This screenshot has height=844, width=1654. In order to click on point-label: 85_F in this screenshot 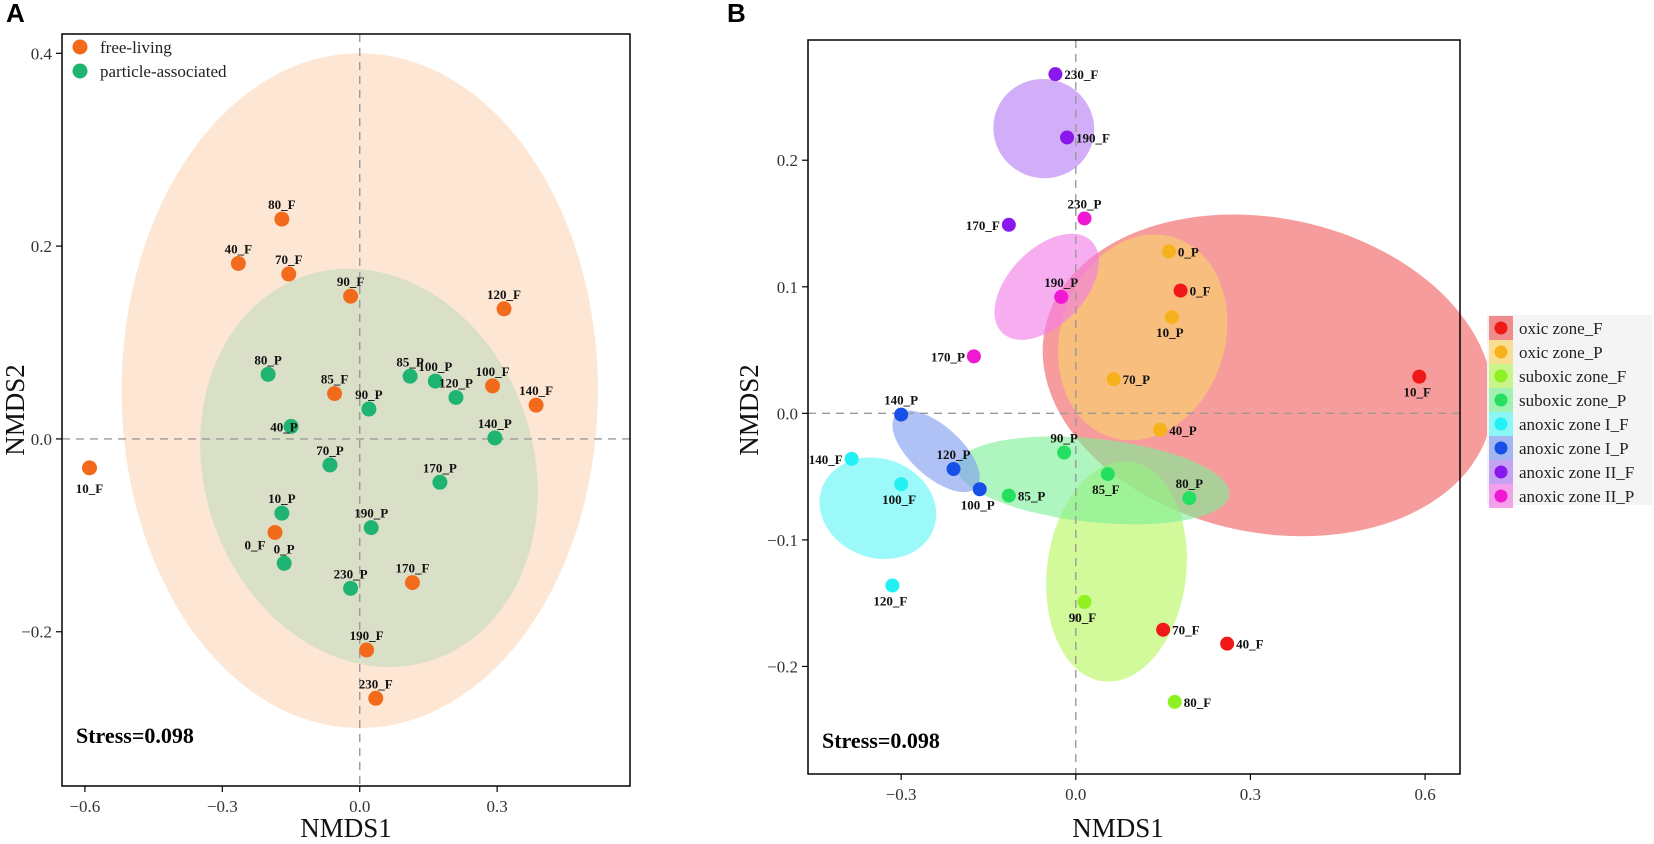, I will do `click(1106, 489)`.